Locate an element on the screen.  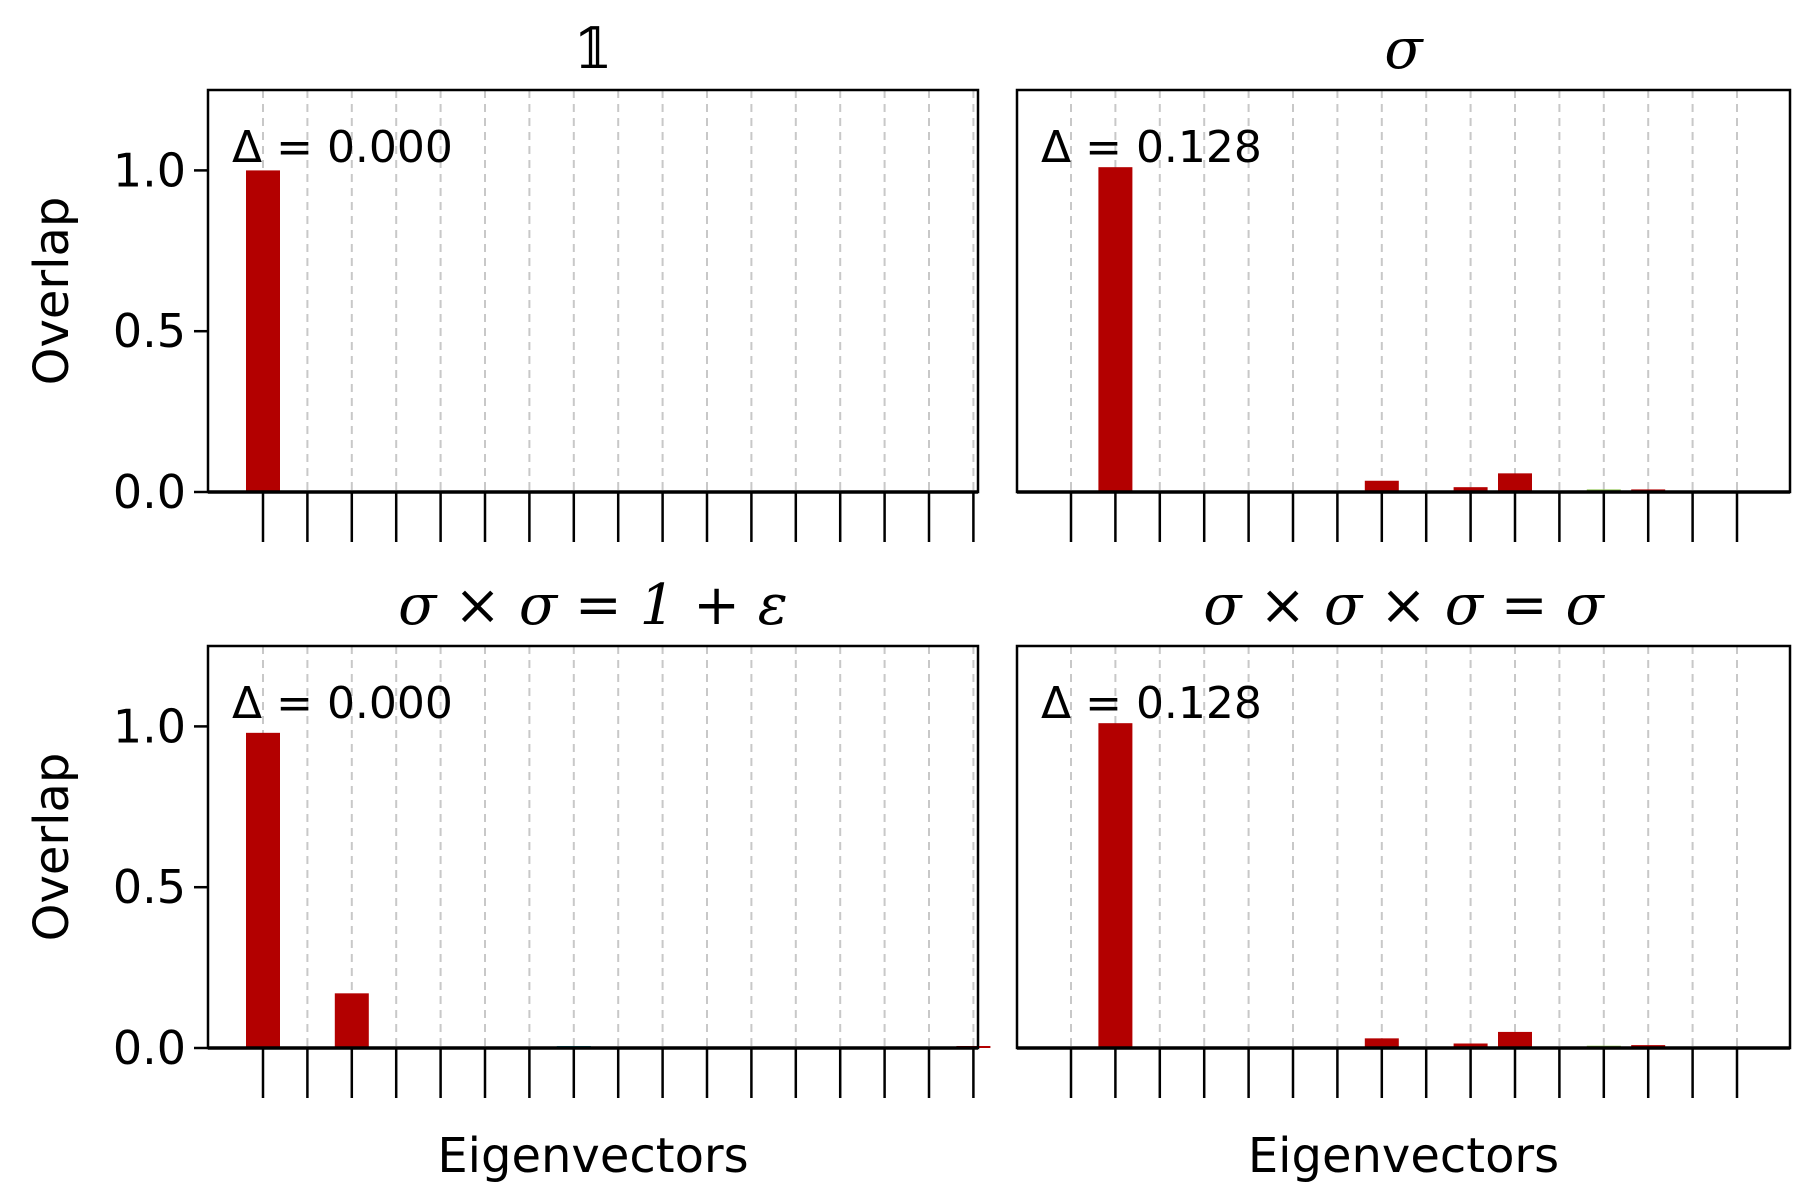
panel-title: σ × σ = 1 + ε is located at coordinates (593, 605).